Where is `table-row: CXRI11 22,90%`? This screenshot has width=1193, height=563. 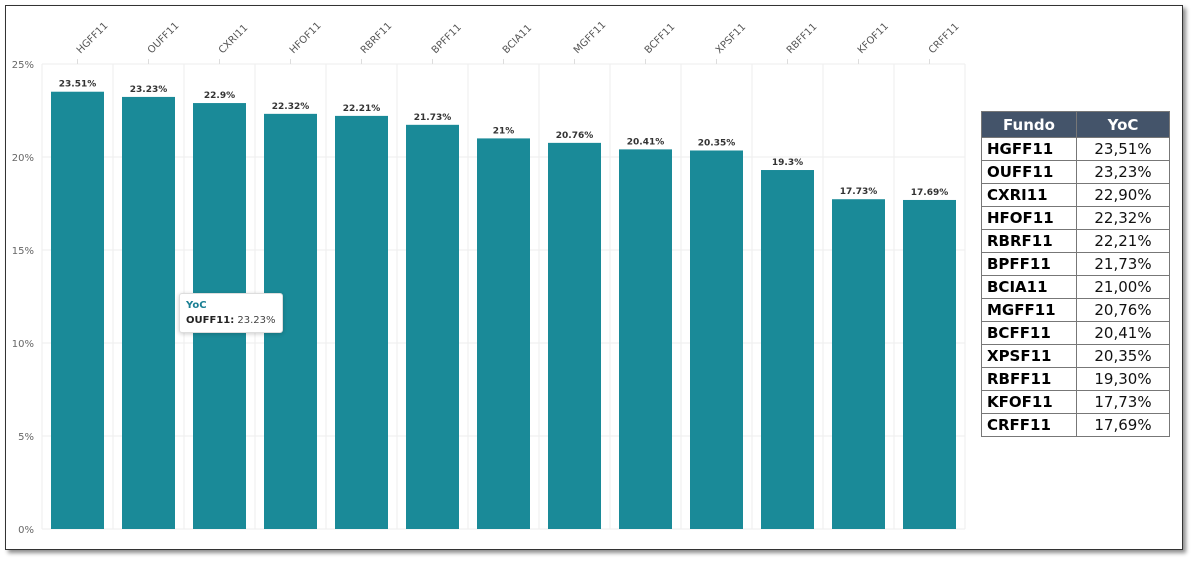 table-row: CXRI11 22,90% is located at coordinates (1075, 195).